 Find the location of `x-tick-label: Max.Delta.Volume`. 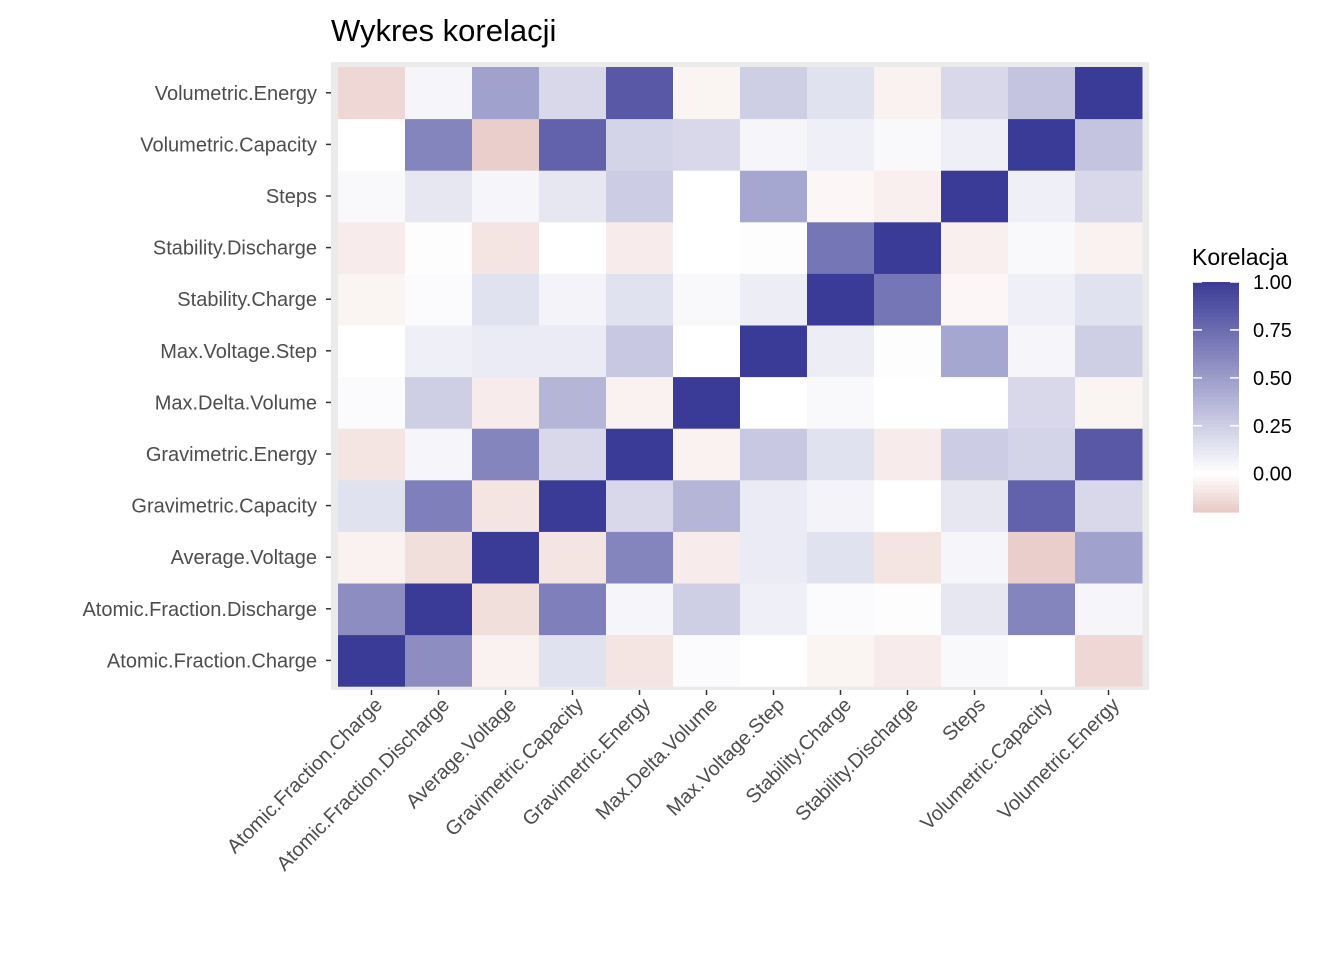

x-tick-label: Max.Delta.Volume is located at coordinates (657, 759).